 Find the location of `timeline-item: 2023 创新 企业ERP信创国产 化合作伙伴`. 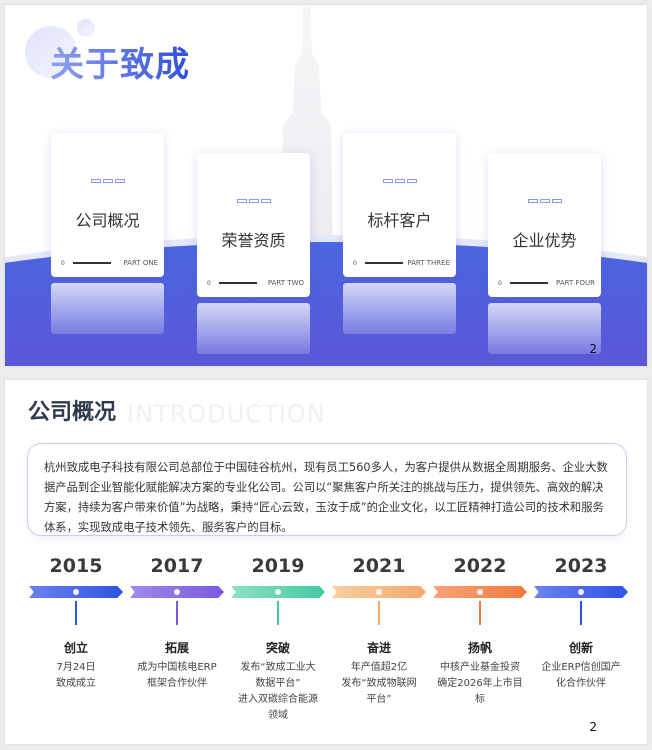

timeline-item: 2023 创新 企业ERP信创国产 化合作伙伴 is located at coordinates (581, 623).